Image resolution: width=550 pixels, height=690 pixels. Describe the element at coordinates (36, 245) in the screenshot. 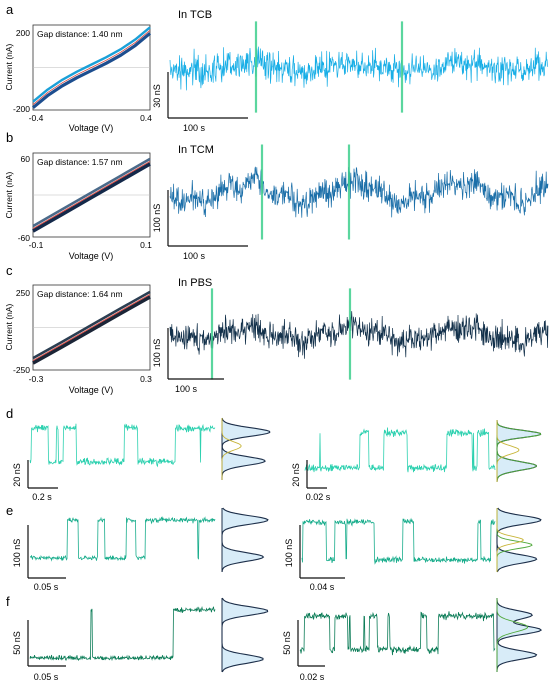

I see `iv-xtick-left-b: -0.1` at that location.